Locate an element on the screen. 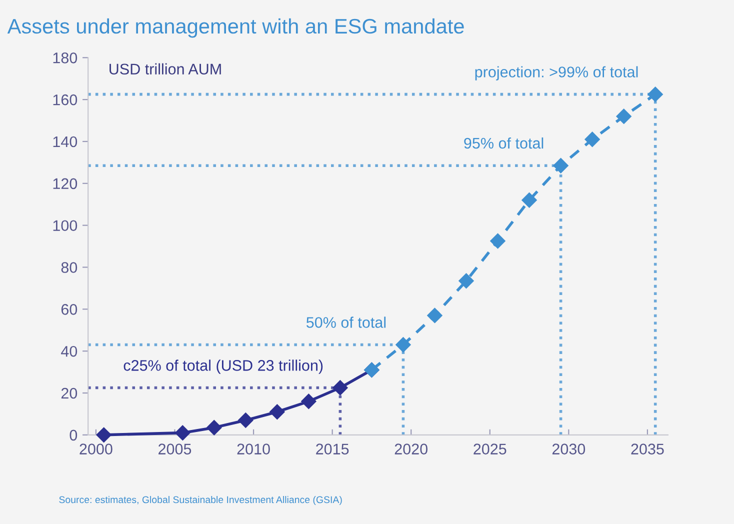  x-tick-label: 2035 is located at coordinates (647, 449).